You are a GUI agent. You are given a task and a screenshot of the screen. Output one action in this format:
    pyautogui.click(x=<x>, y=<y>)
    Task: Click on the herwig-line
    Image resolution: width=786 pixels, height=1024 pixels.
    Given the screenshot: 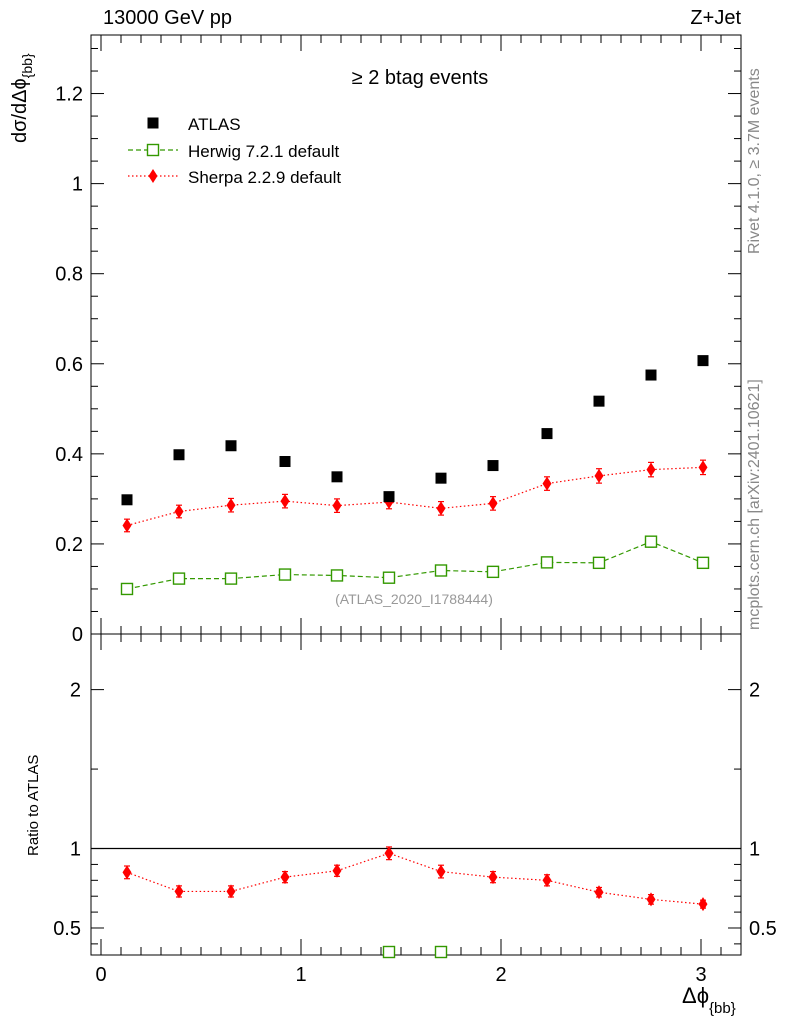 What is the action you would take?
    pyautogui.click(x=415, y=565)
    